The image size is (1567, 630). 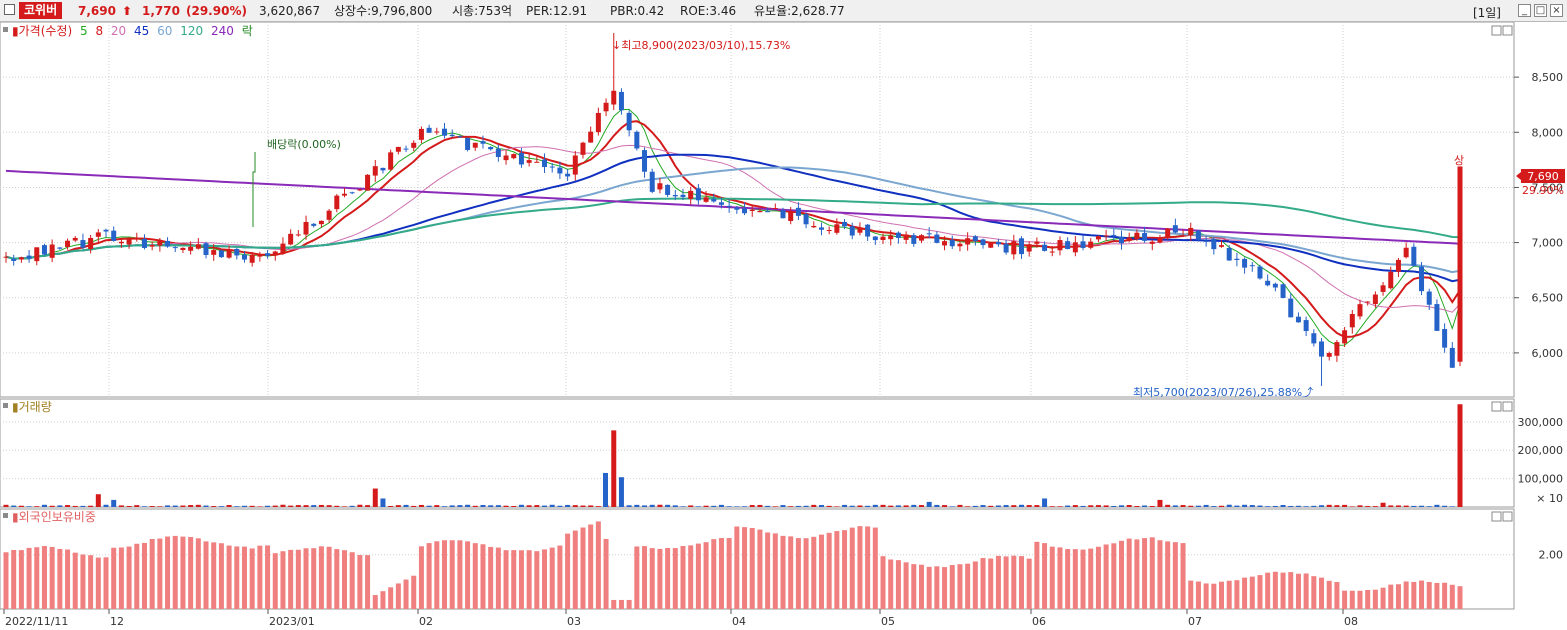 What do you see at coordinates (41, 10) in the screenshot?
I see `stock-name: 코위버` at bounding box center [41, 10].